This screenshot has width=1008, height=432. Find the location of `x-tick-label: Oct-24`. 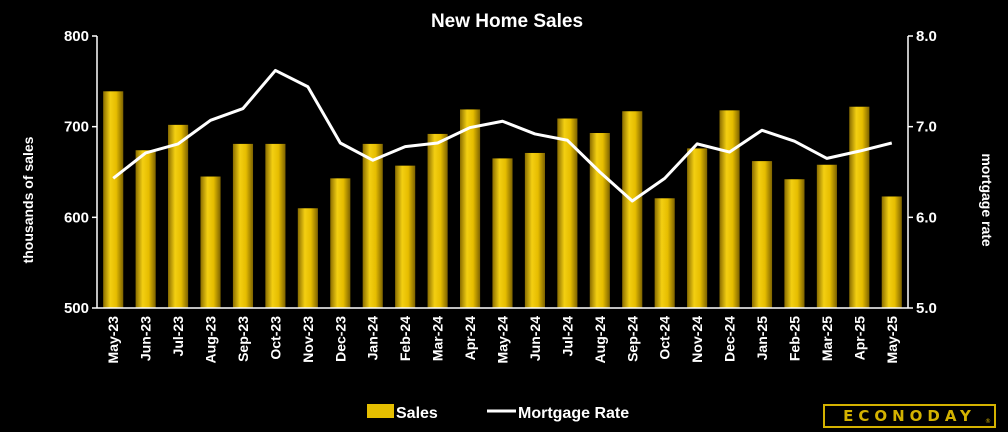

x-tick-label: Oct-24 is located at coordinates (665, 338).